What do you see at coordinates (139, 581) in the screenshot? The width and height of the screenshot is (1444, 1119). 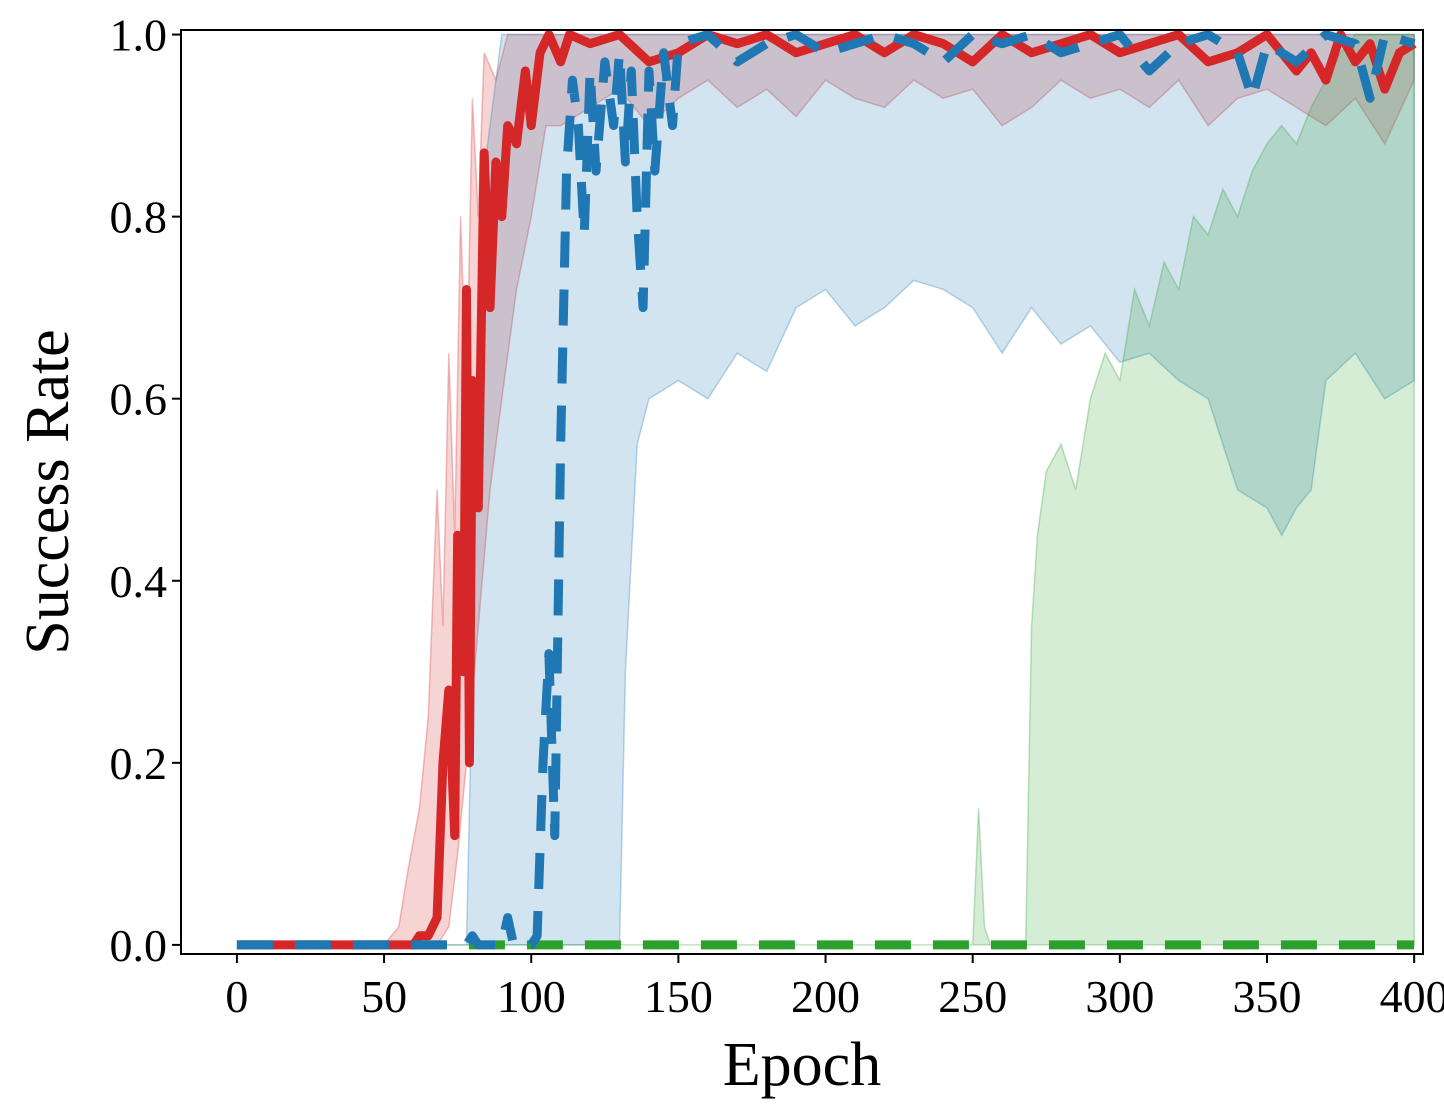 I see `y-tick-label: 0.4` at bounding box center [139, 581].